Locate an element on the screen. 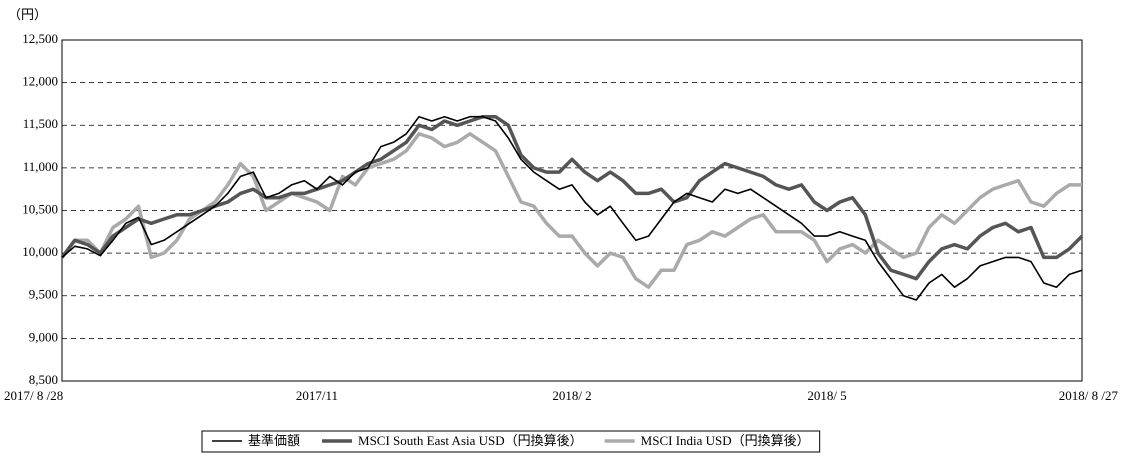 The width and height of the screenshot is (1122, 459). y-unit-label: （円） is located at coordinates (27, 14).